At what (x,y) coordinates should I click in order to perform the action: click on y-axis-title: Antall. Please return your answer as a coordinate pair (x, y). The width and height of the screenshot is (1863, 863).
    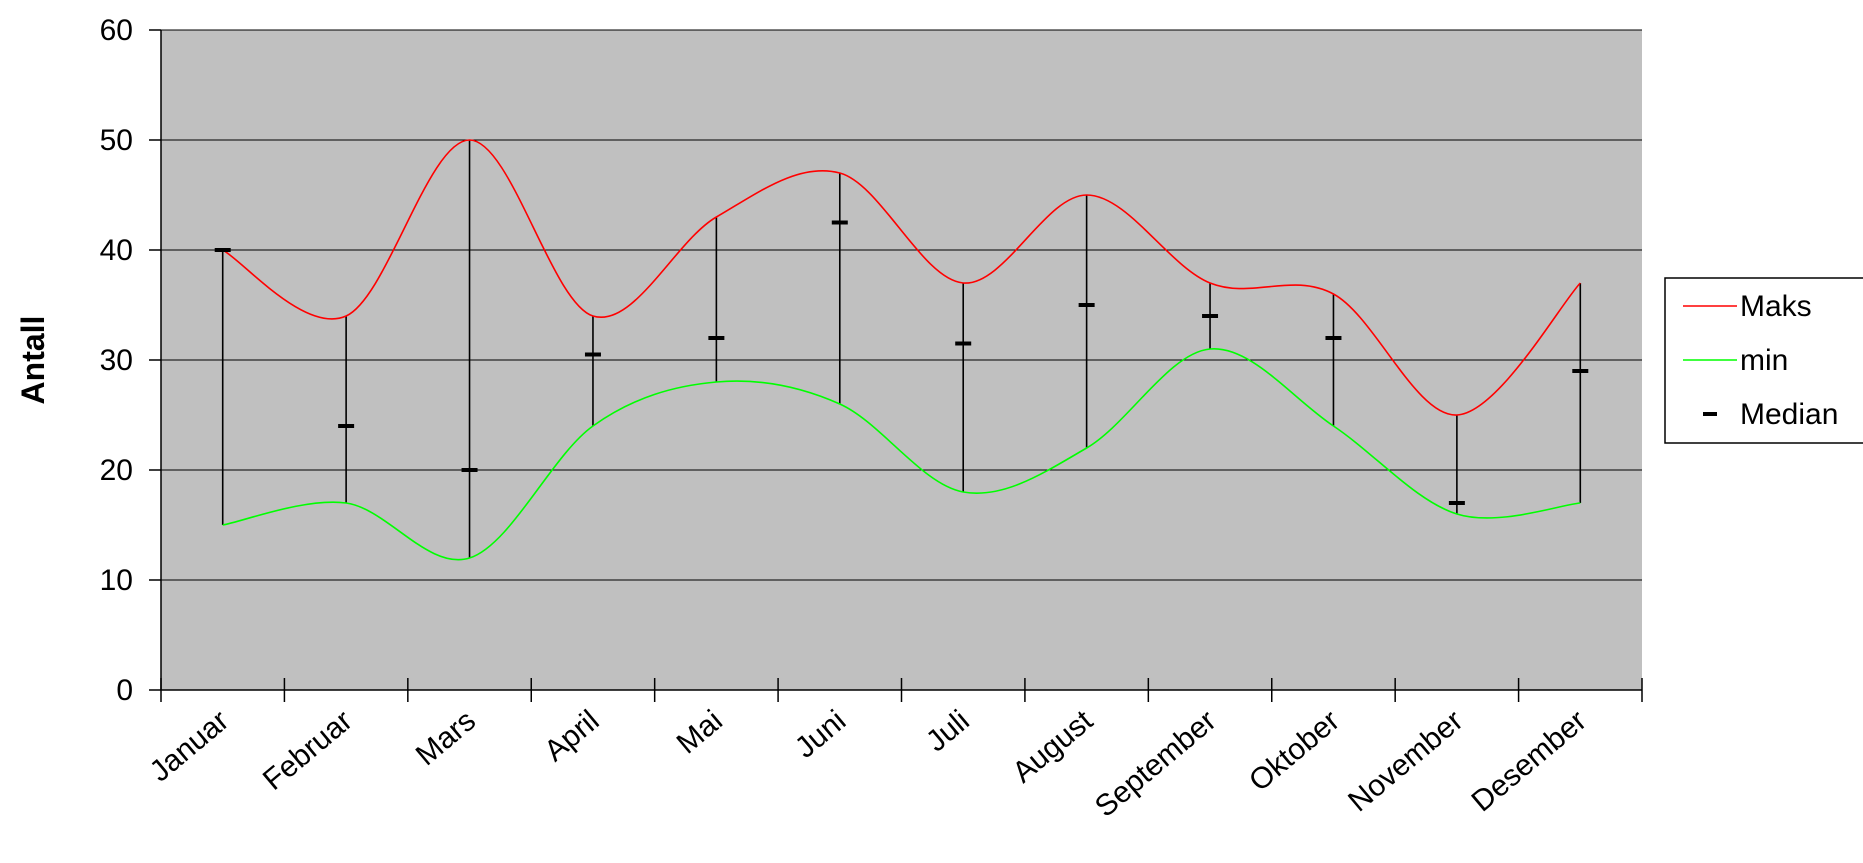
    Looking at the image, I should click on (33, 360).